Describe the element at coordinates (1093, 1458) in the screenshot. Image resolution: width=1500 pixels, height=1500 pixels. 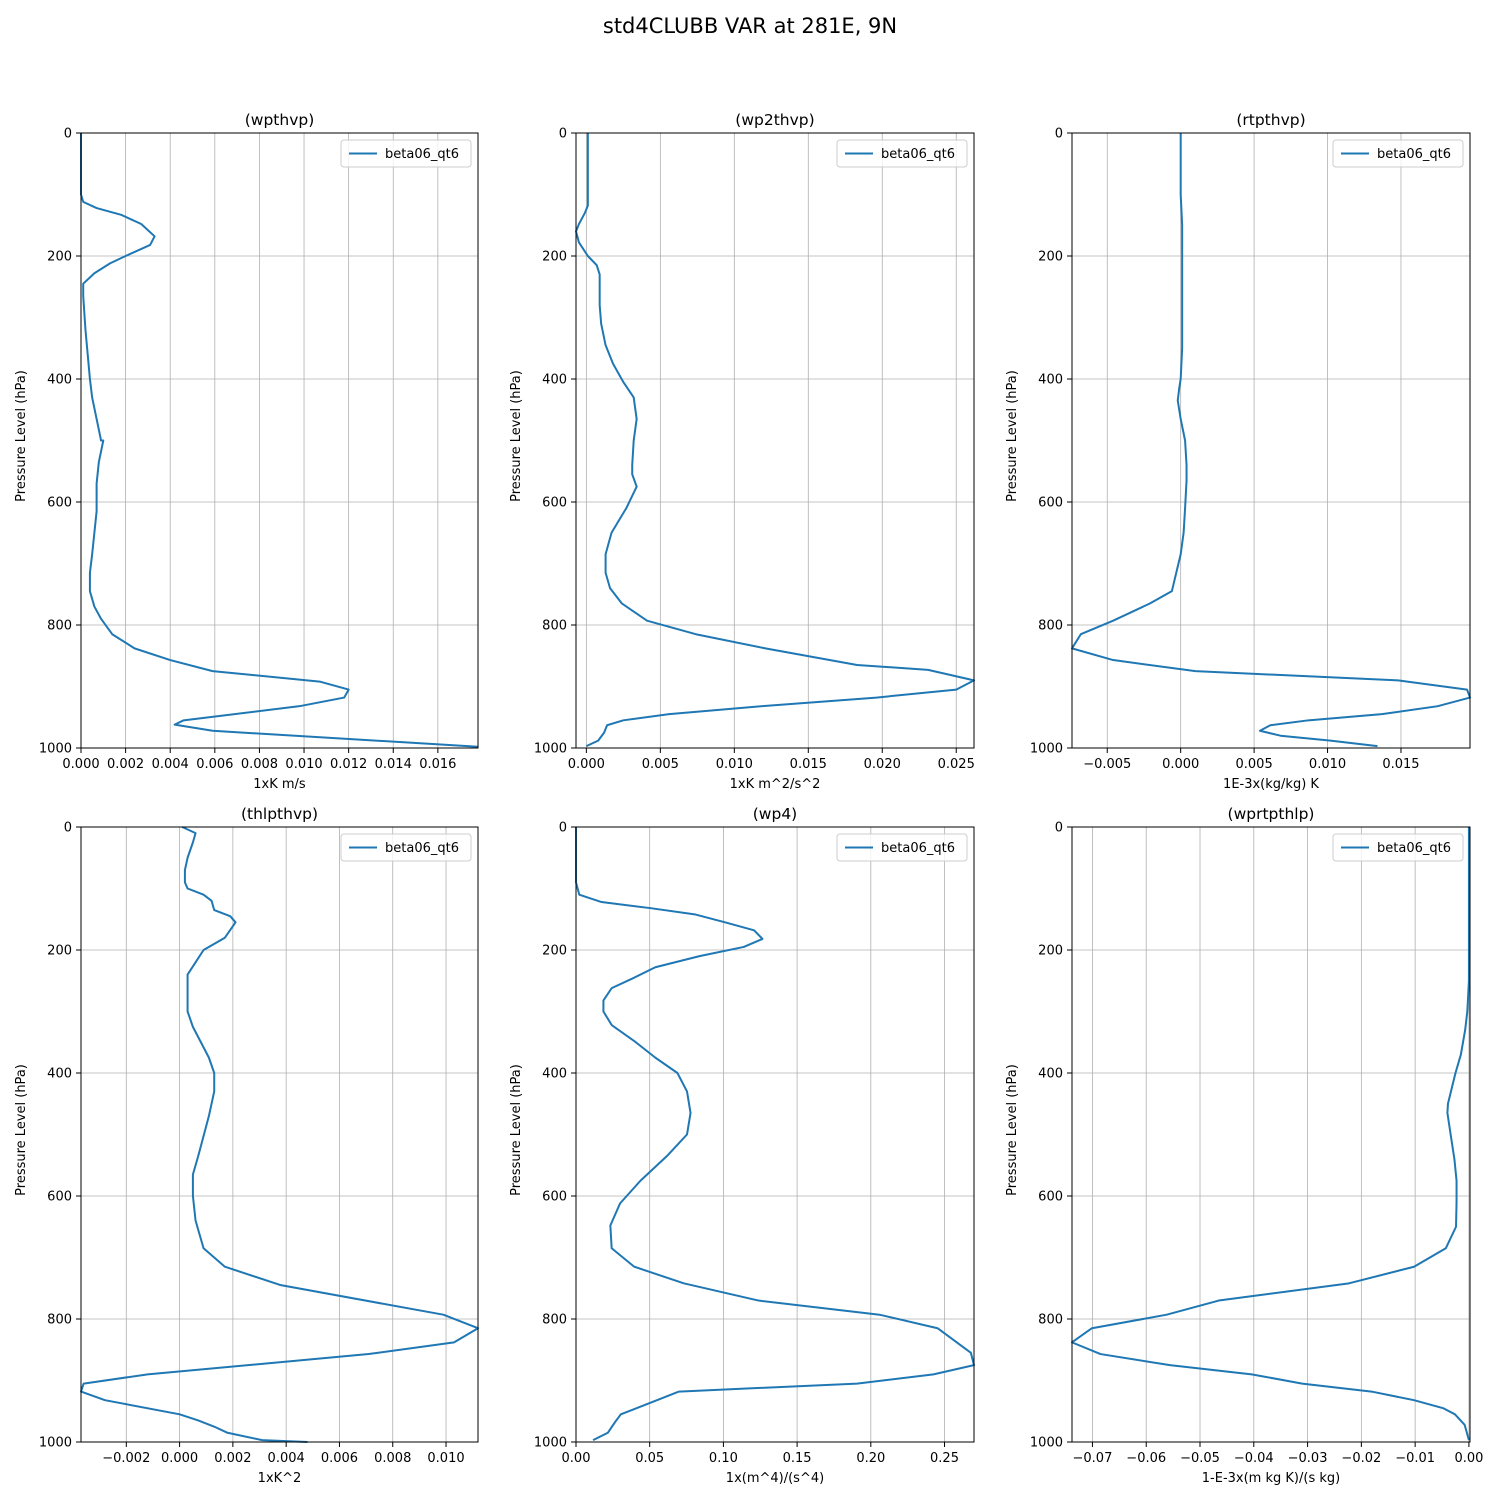
I see `x-tick-label: −0.07` at that location.